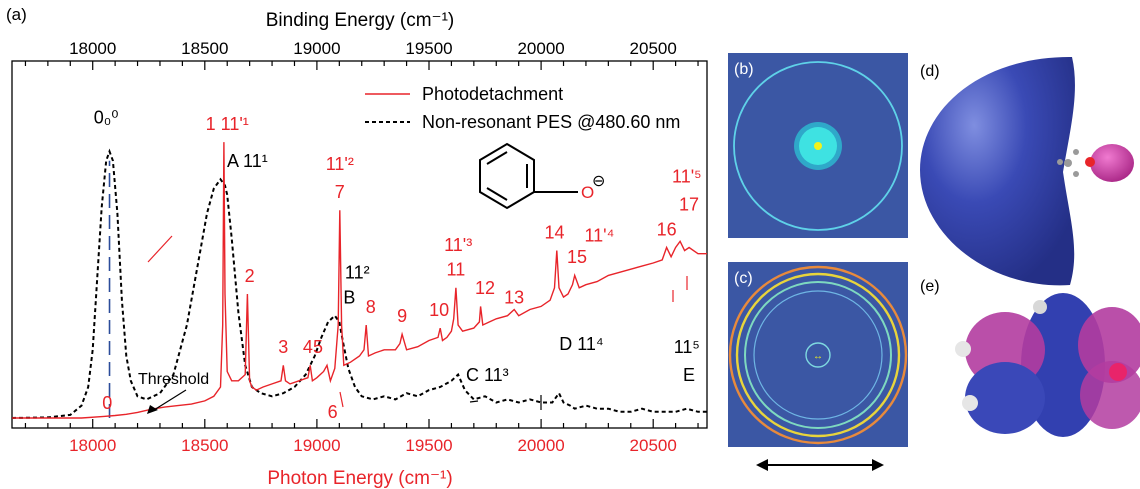 The height and width of the screenshot is (489, 1140). Describe the element at coordinates (599, 236) in the screenshot. I see `peak-label: 11ʹ⁴` at that location.